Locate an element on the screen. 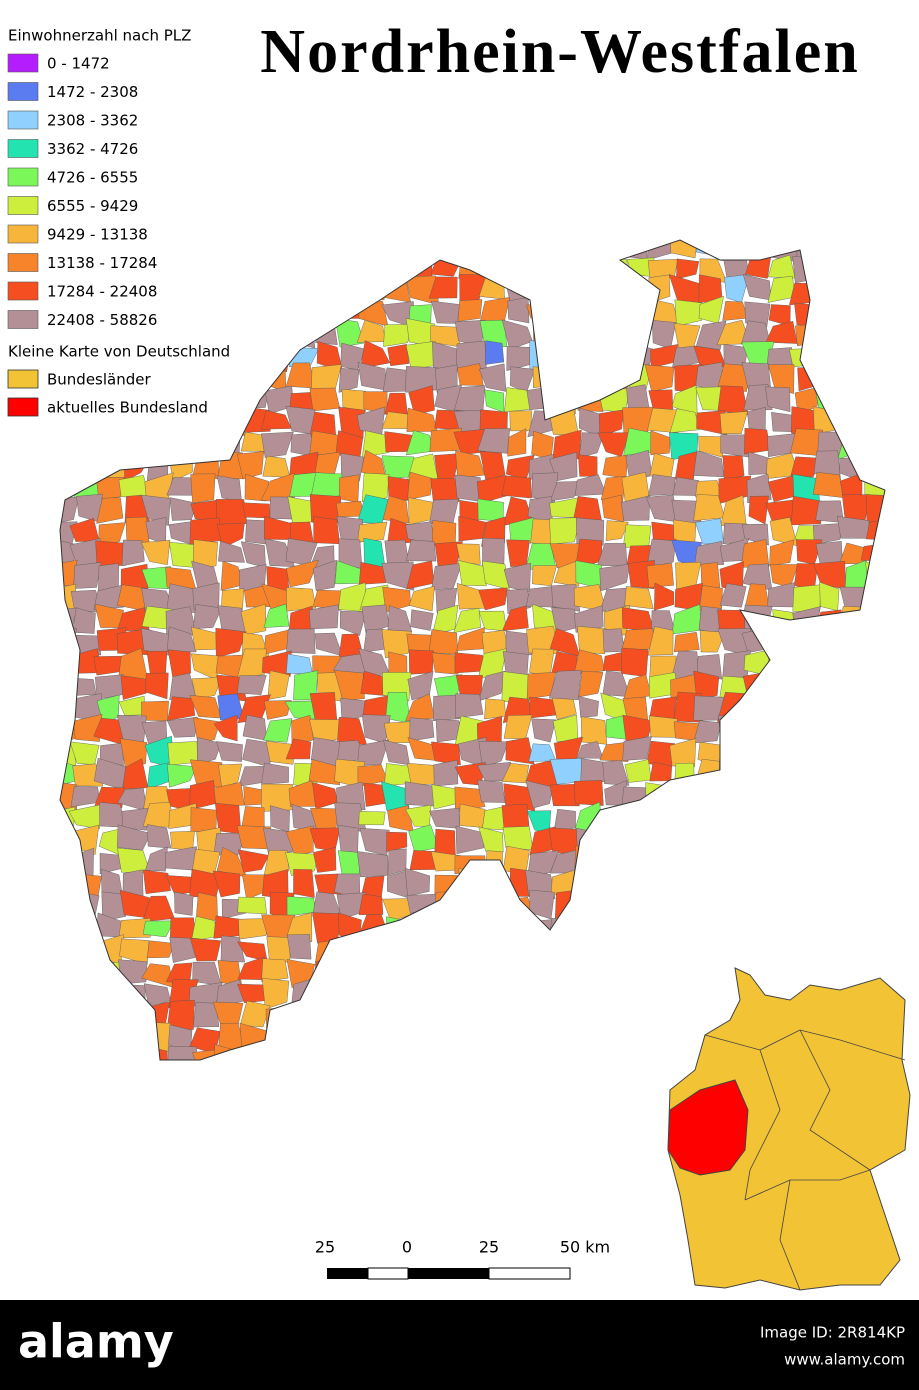 The height and width of the screenshot is (1390, 919). legend-label: 4726 - 6555 is located at coordinates (92, 178).